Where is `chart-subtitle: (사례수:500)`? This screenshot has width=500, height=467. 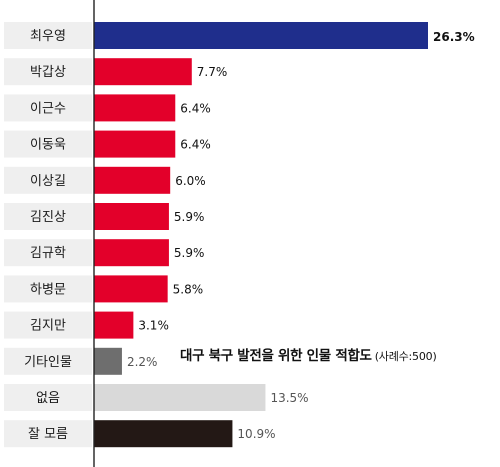
chart-subtitle: (사례수:500) is located at coordinates (405, 356).